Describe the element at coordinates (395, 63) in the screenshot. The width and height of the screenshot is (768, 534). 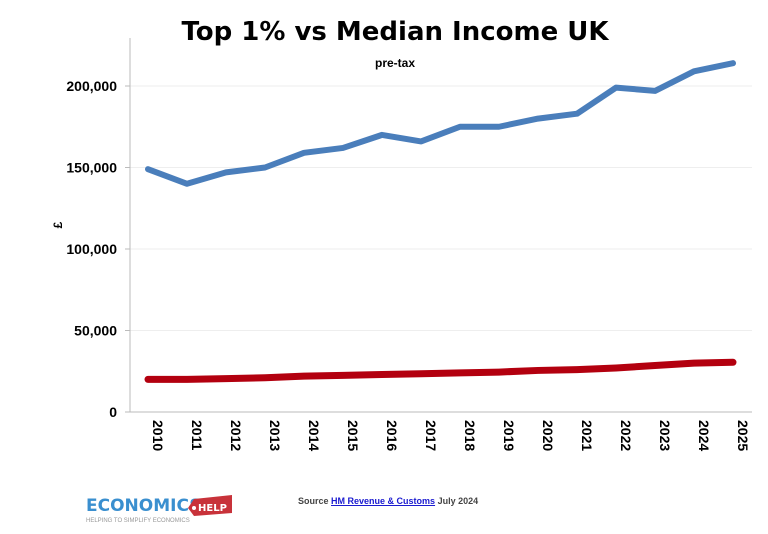
I see `chart-subtitle: pre-tax` at that location.